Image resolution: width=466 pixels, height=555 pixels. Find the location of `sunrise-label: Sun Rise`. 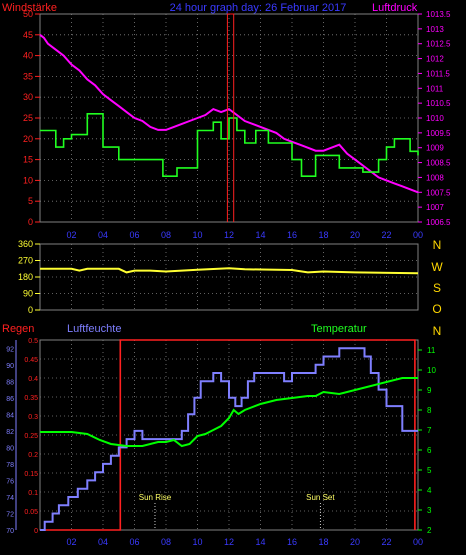

sunrise-label: Sun Rise is located at coordinates (155, 497).